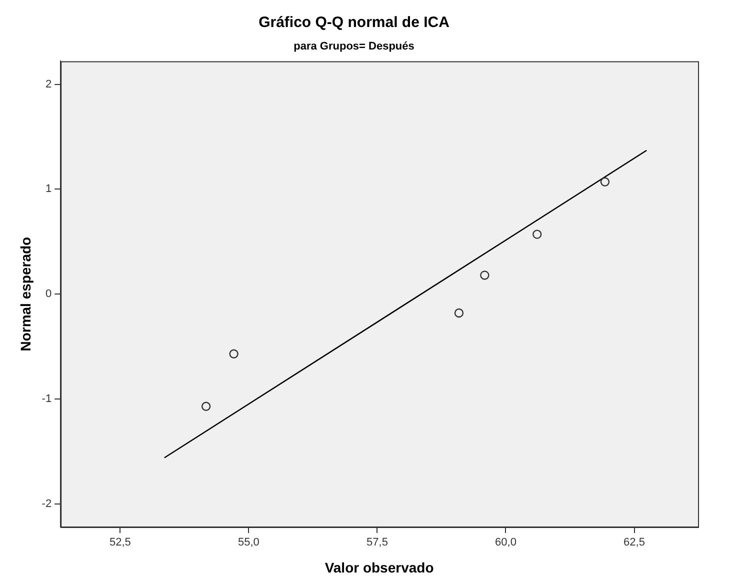  I want to click on x-tick-label: 52,5, so click(120, 542).